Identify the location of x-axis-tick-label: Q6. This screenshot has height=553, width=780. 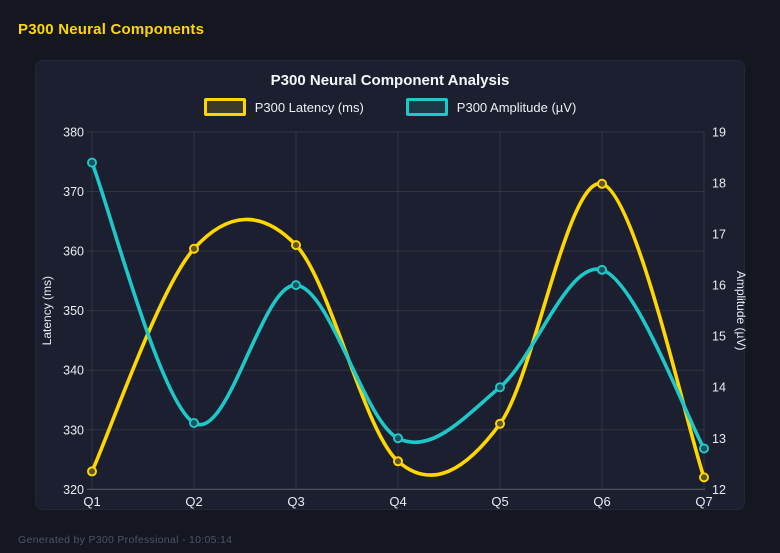
(601, 501).